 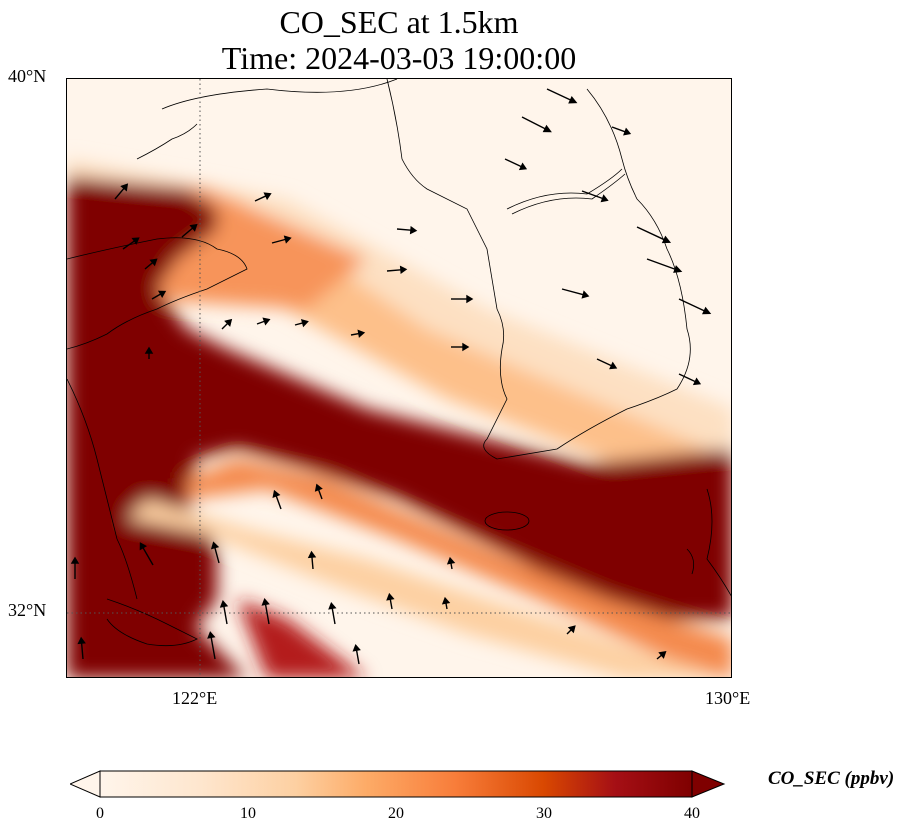 I want to click on lon-tick-label: 122°E, so click(x=195, y=698).